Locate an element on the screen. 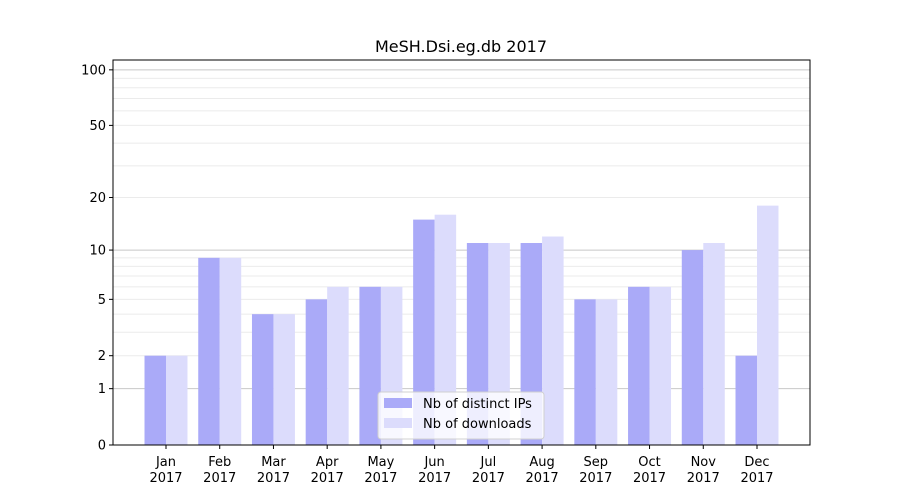  x-tick-label: Mar is located at coordinates (273, 462).